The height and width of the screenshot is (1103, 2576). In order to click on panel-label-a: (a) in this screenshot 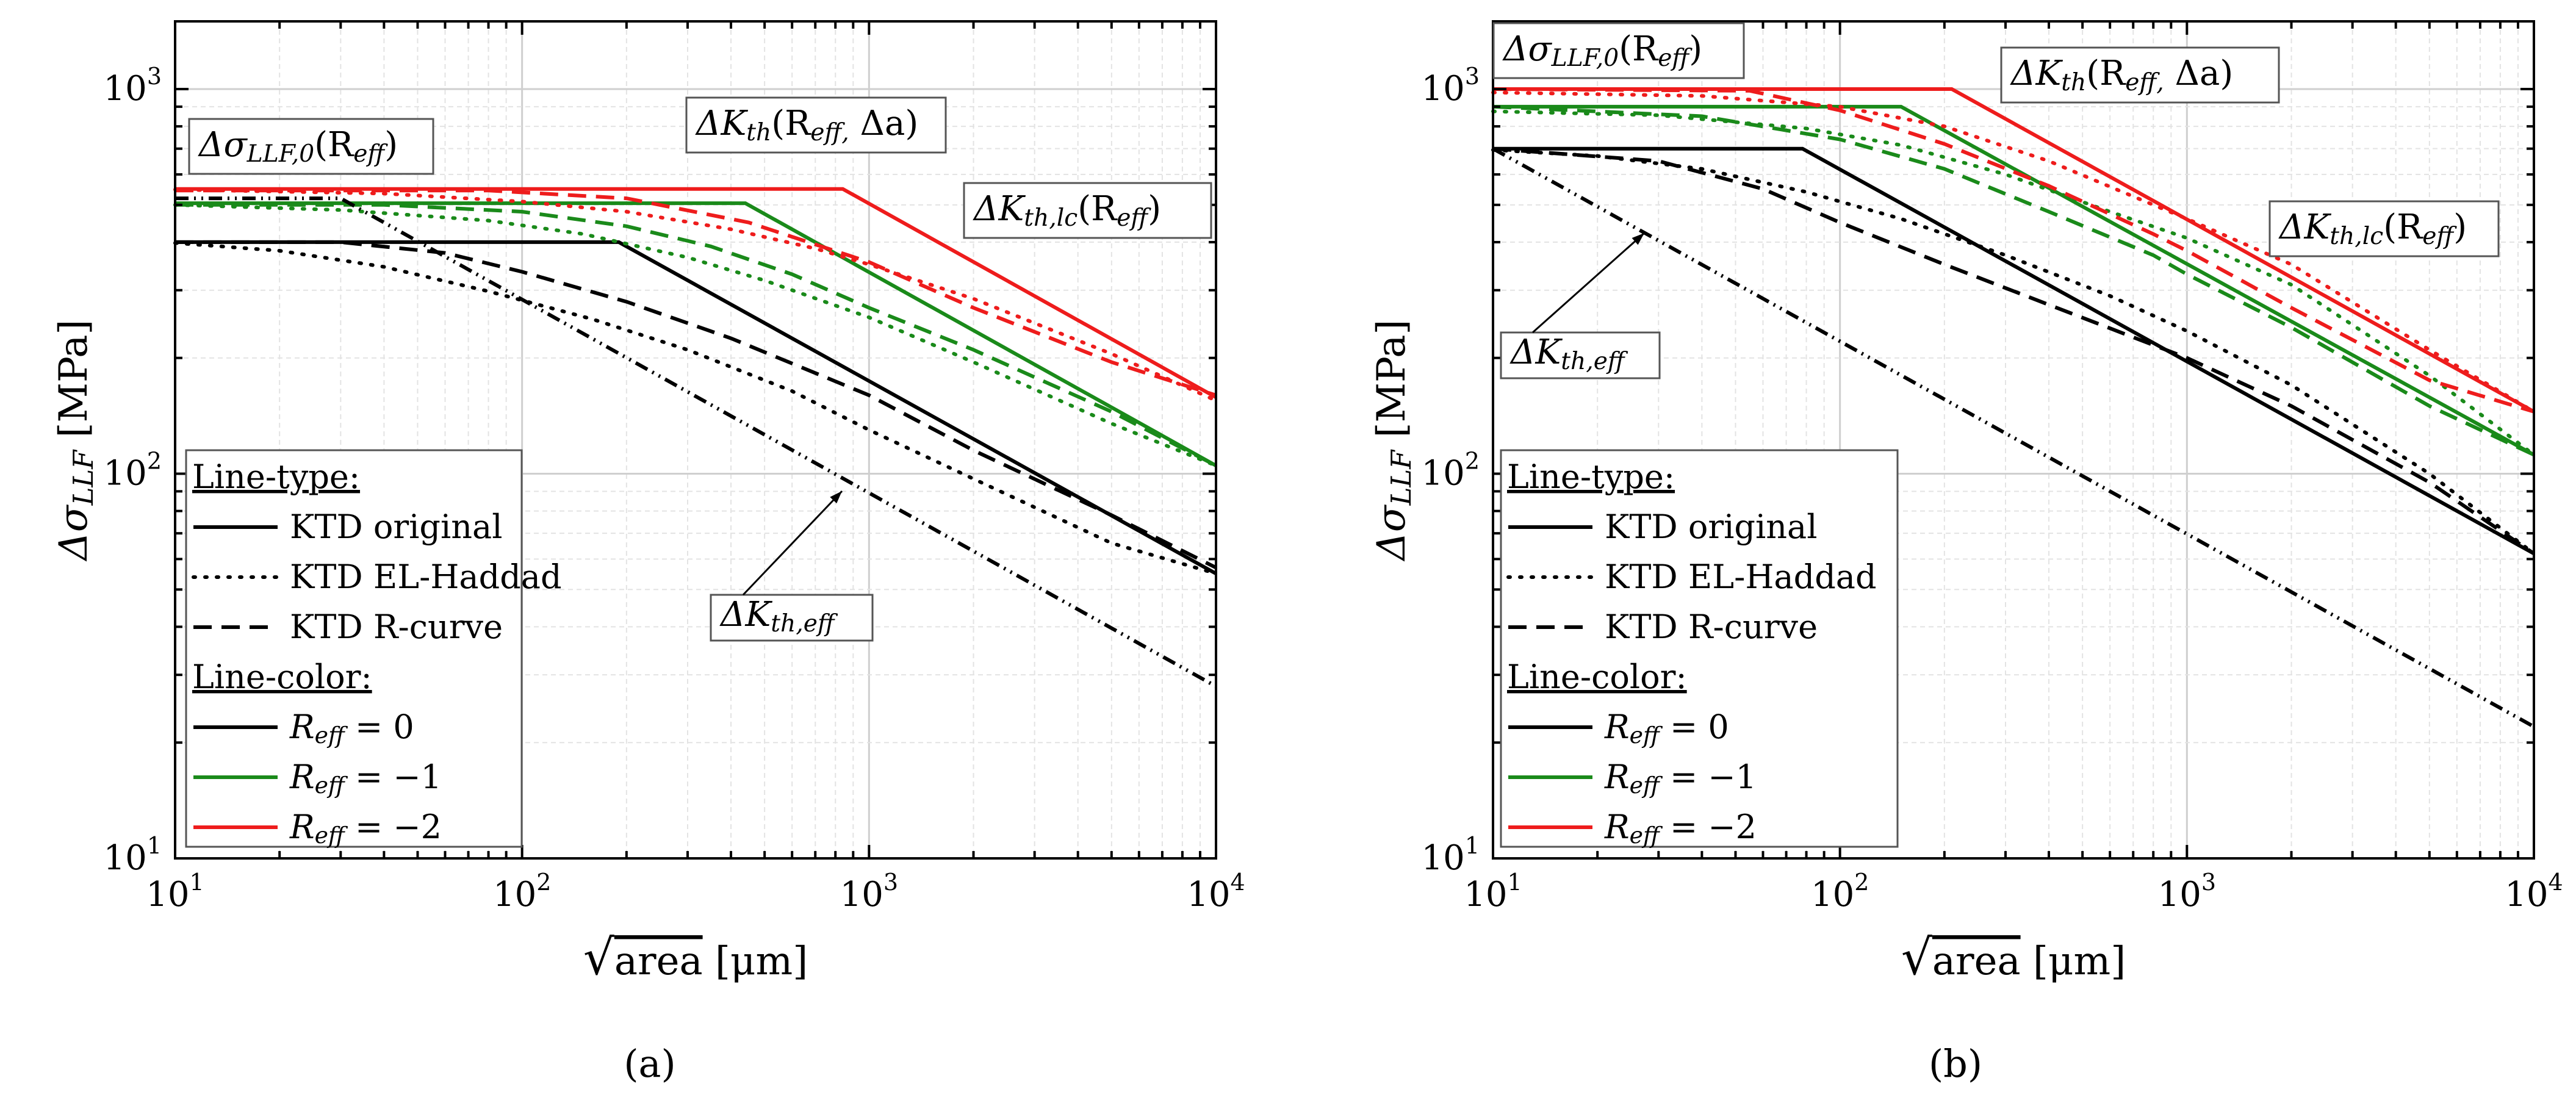, I will do `click(649, 1063)`.